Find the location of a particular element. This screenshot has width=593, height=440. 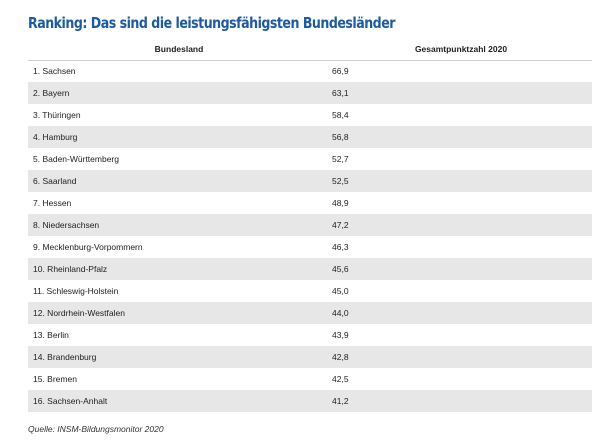

table-row: 7. Hessen 48,9 is located at coordinates (310, 203).